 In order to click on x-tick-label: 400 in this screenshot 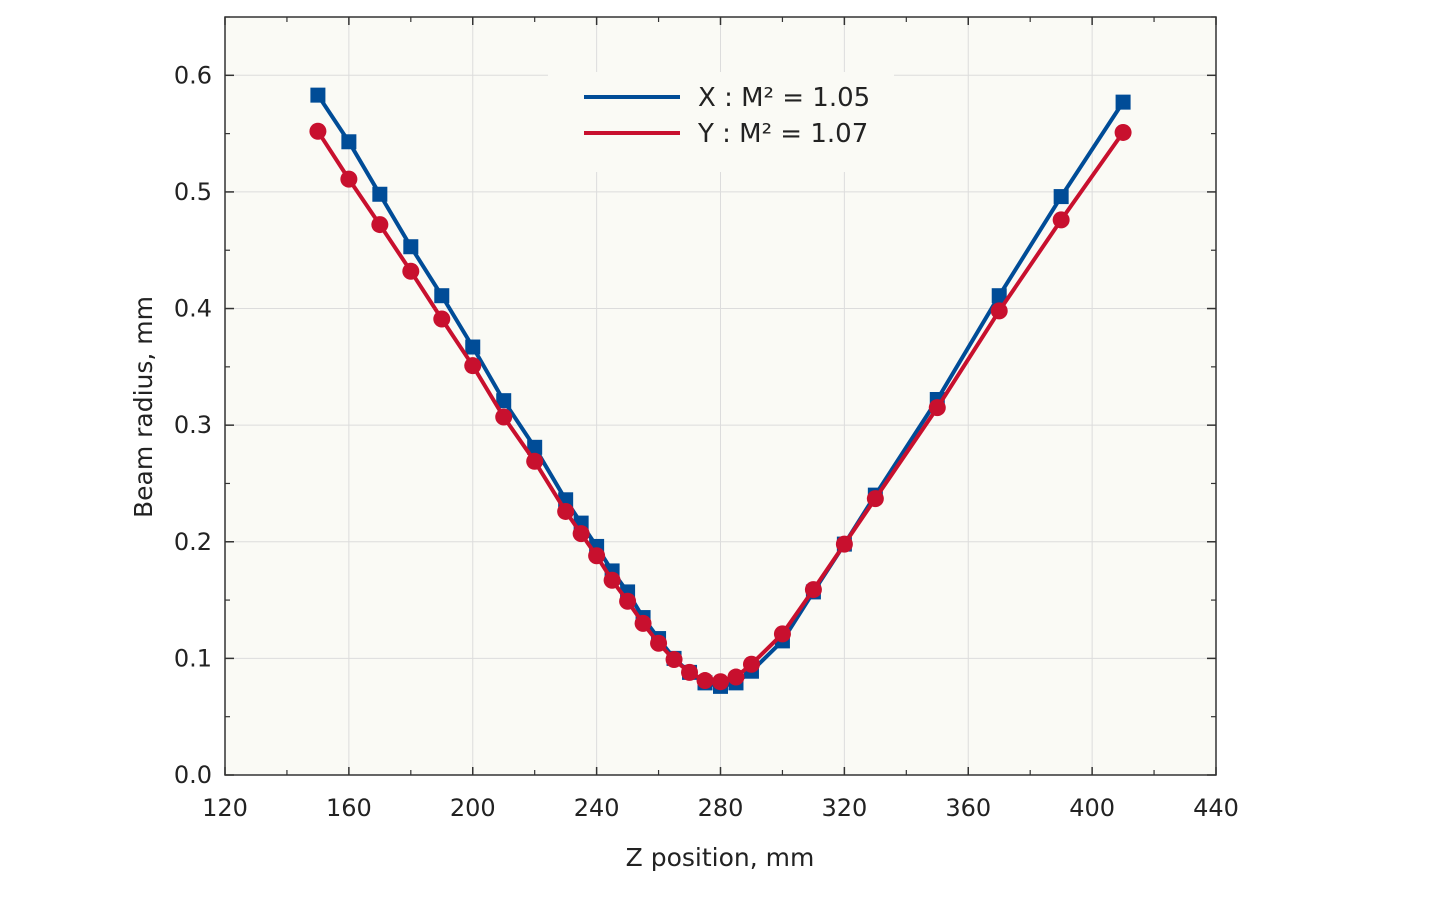, I will do `click(1092, 808)`.